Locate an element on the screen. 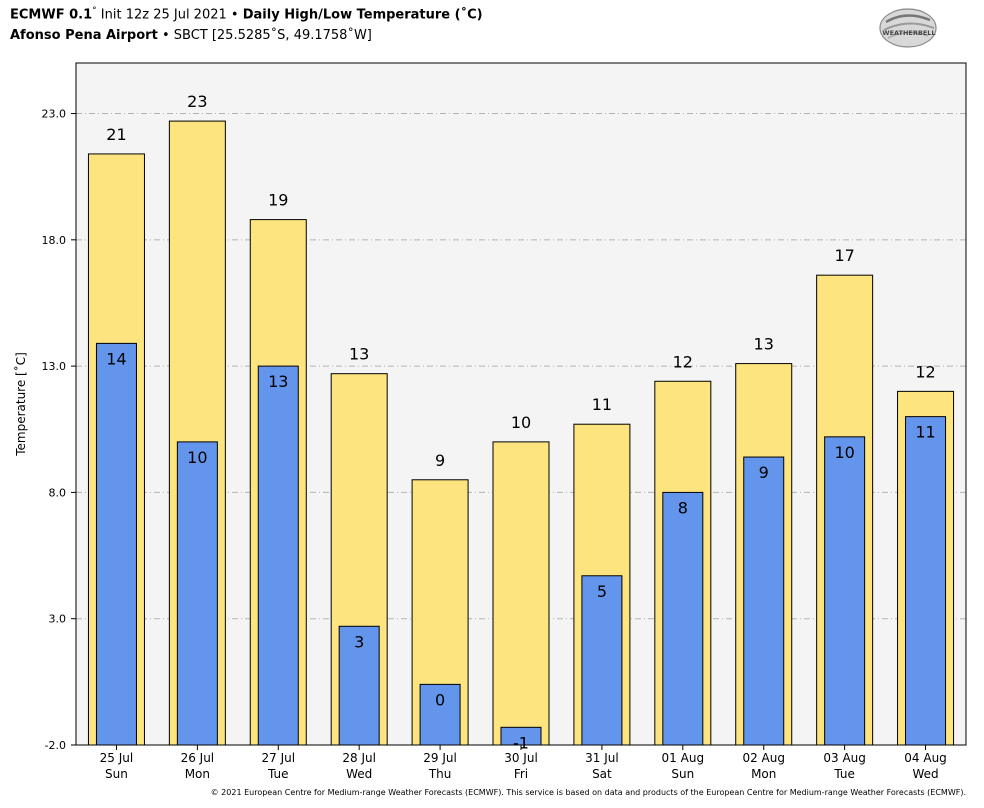 This screenshot has width=984, height=808. high-value-label: 17 is located at coordinates (844, 255).